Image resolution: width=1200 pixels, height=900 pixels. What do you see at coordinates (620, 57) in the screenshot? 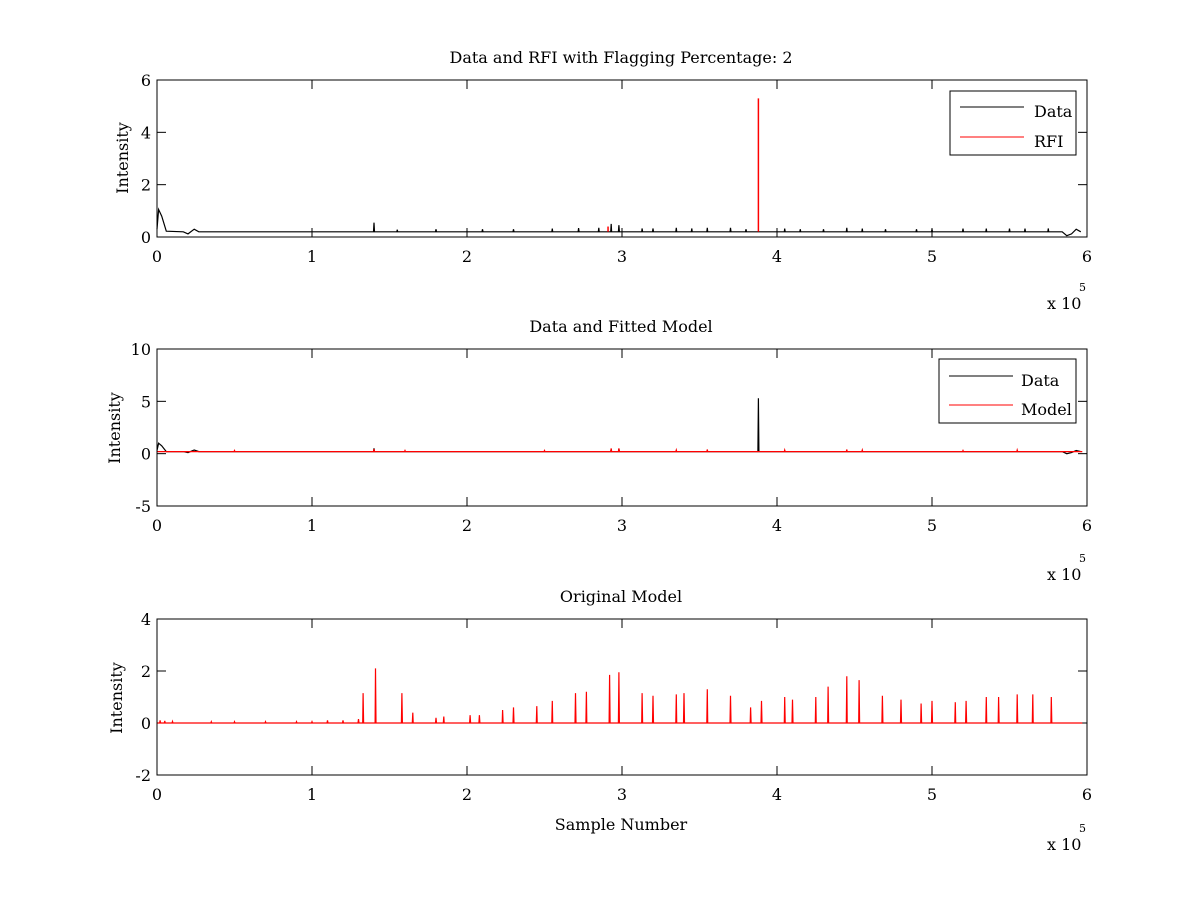
I see `chart-title: Data and RFI with Flagging Percentage: 2` at bounding box center [620, 57].